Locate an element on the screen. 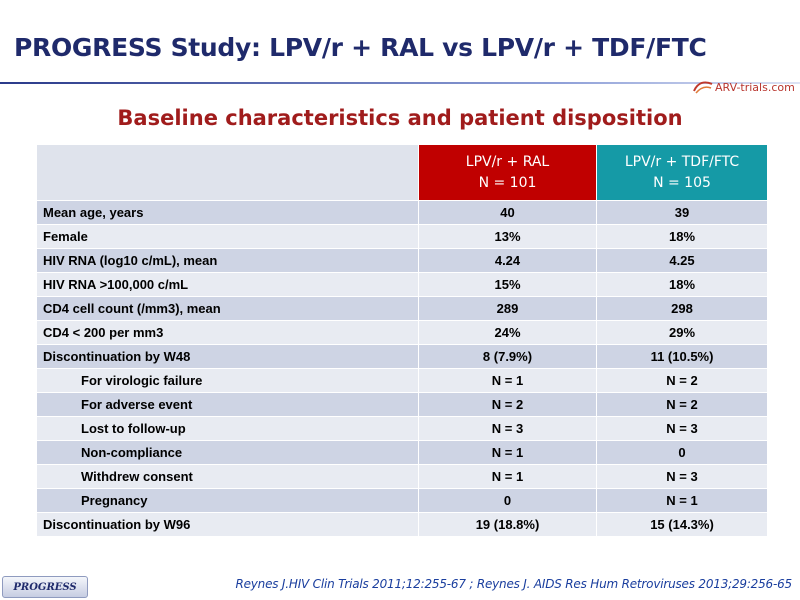 This screenshot has width=800, height=600. row-label: Withdrew consent is located at coordinates (227, 476).